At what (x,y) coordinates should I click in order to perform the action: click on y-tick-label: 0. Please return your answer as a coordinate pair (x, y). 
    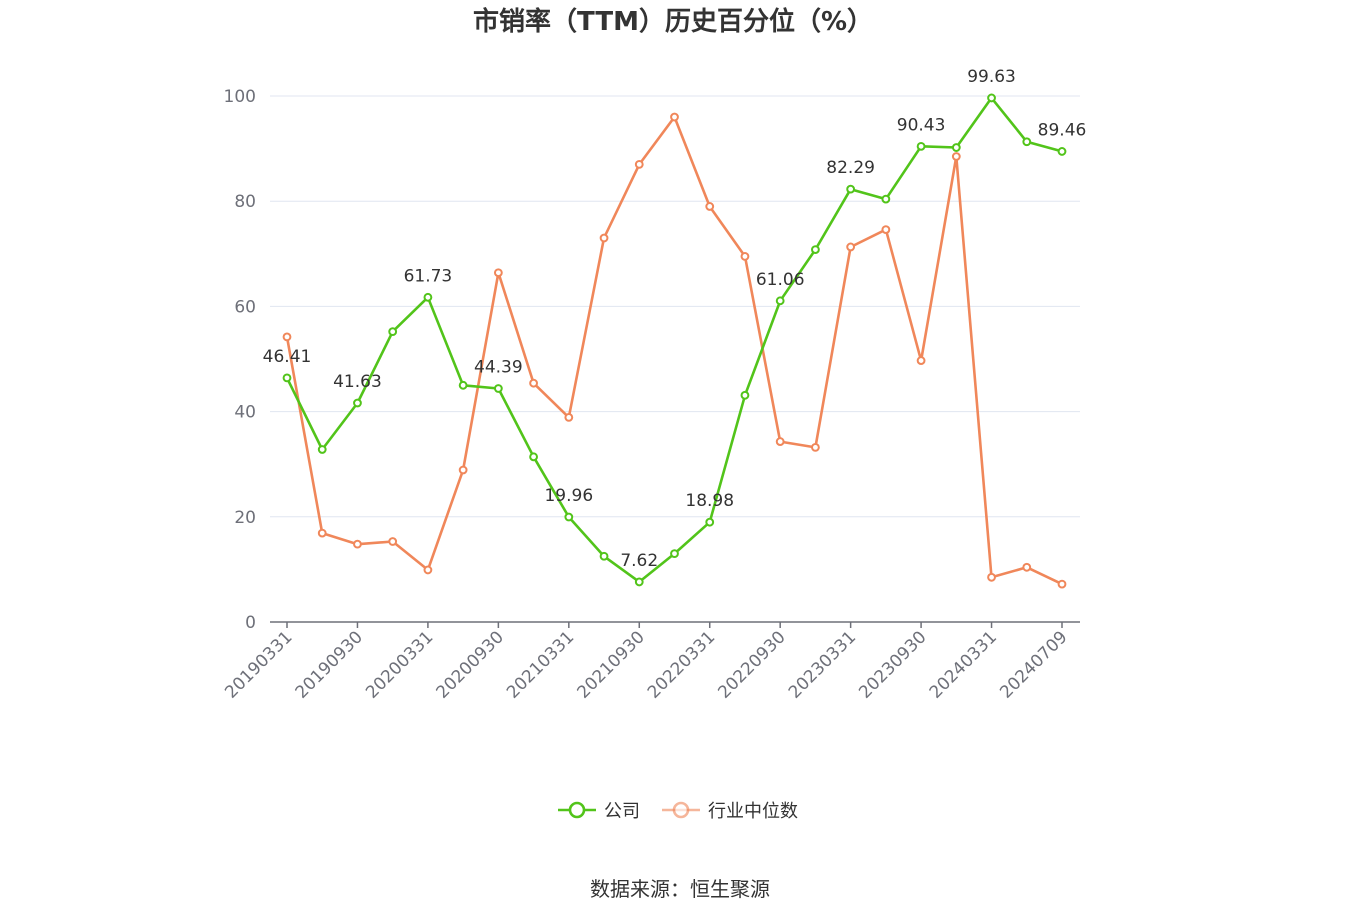
    Looking at the image, I should click on (250, 623).